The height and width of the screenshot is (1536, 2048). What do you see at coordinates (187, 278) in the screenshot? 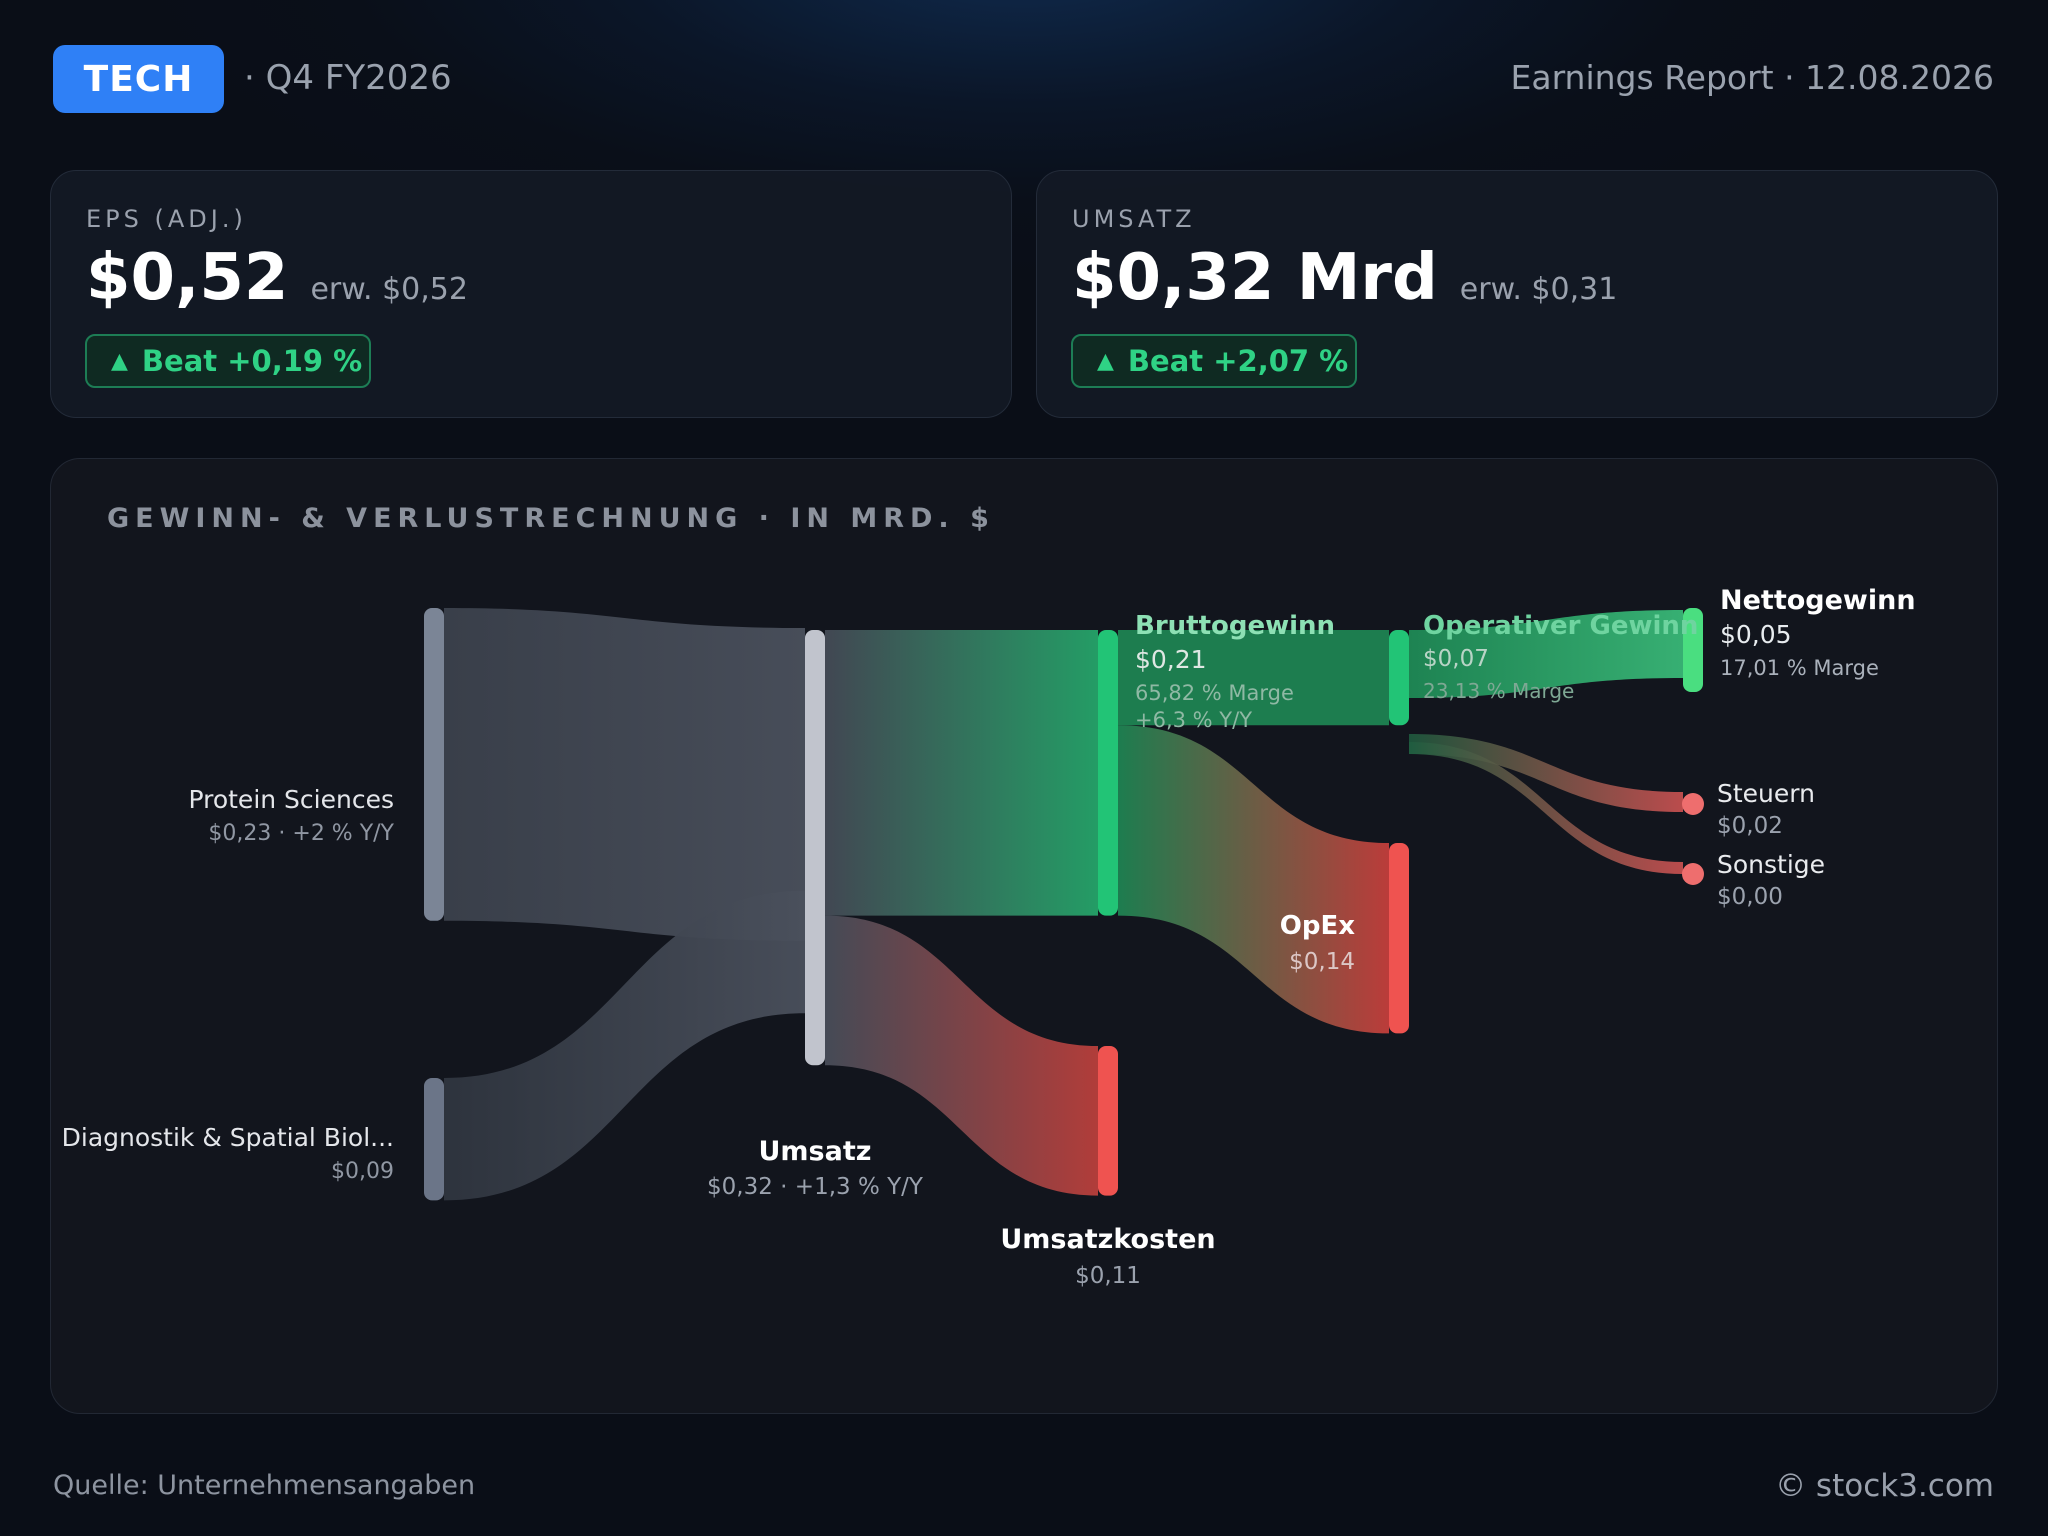
I see `eps-value: $0,52` at bounding box center [187, 278].